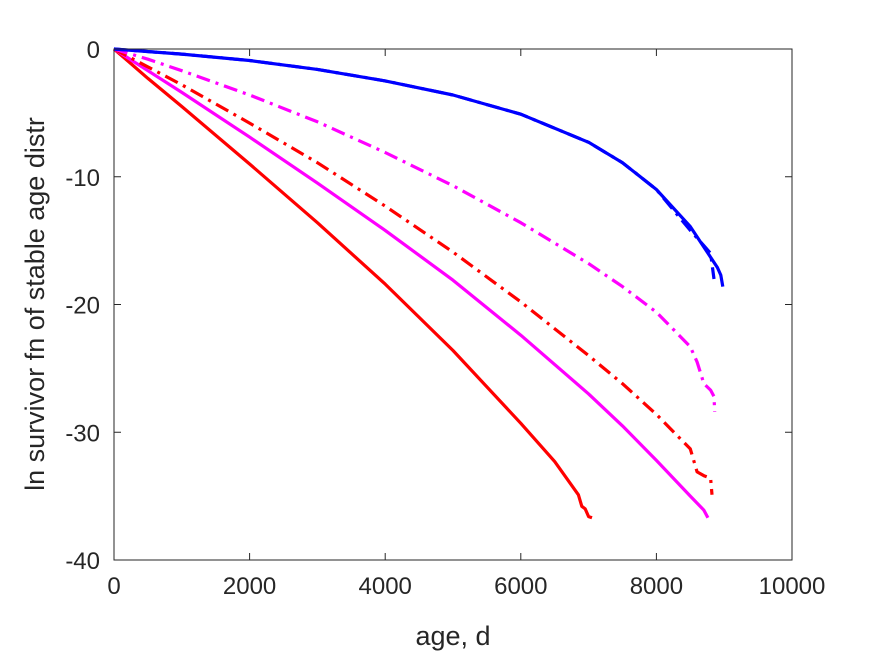 The height and width of the screenshot is (656, 875). I want to click on y-tick-label: -40, so click(82, 561).